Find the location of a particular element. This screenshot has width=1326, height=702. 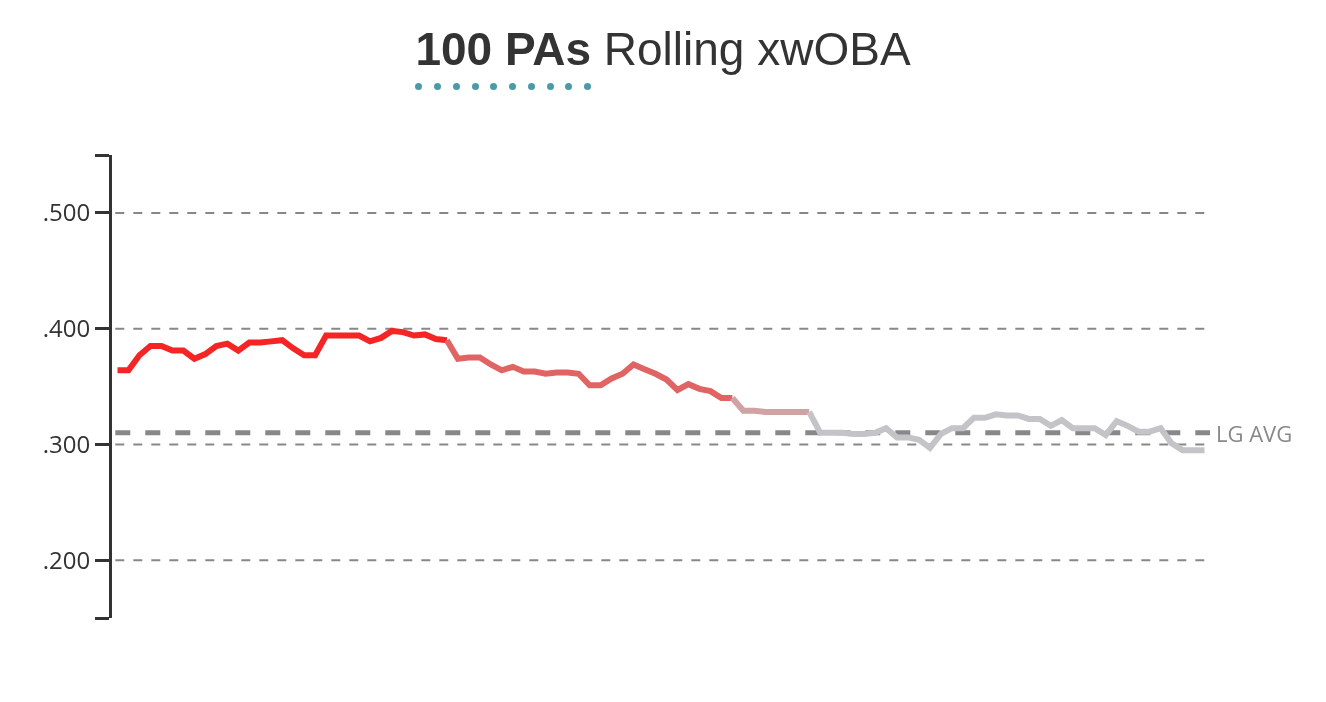

ref-line-label: LG AVG is located at coordinates (1254, 433).